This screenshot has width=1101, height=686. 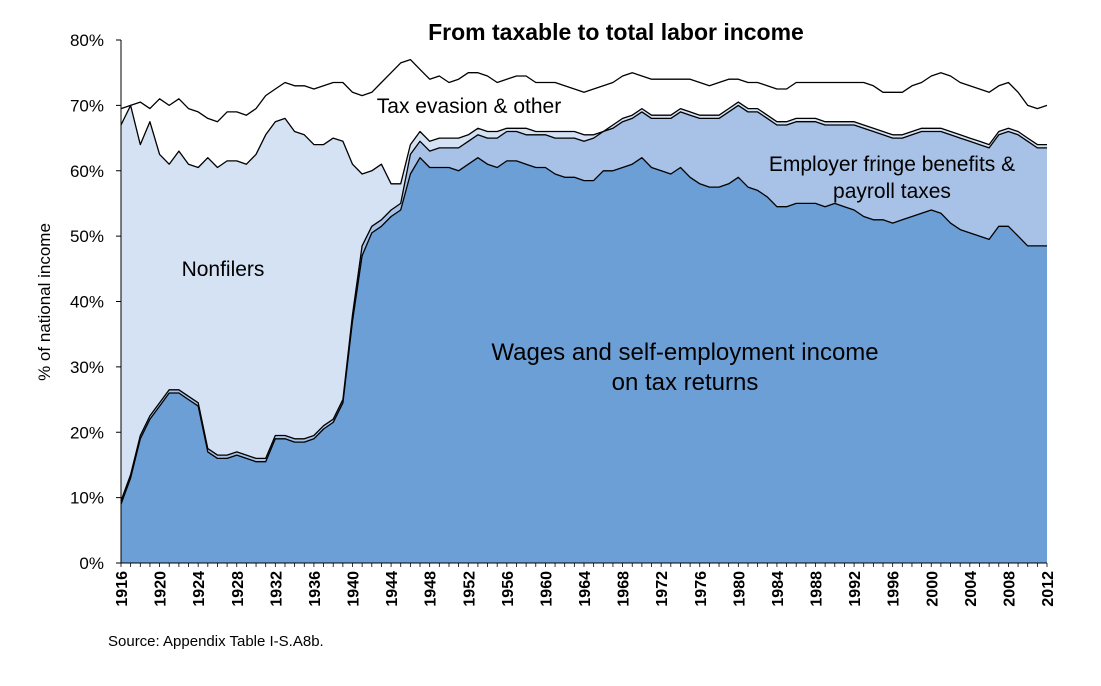 What do you see at coordinates (855, 589) in the screenshot?
I see `x-tick-label: 1992` at bounding box center [855, 589].